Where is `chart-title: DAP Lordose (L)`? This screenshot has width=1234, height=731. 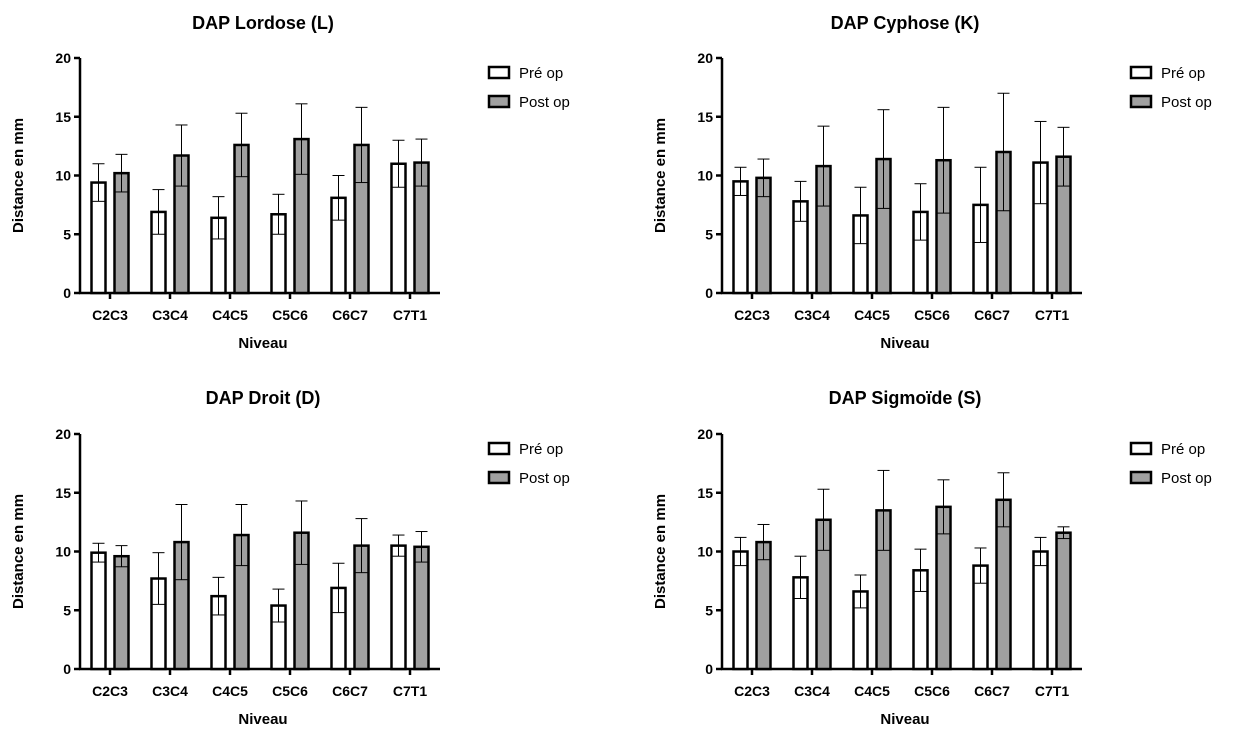 chart-title: DAP Lordose (L) is located at coordinates (263, 23).